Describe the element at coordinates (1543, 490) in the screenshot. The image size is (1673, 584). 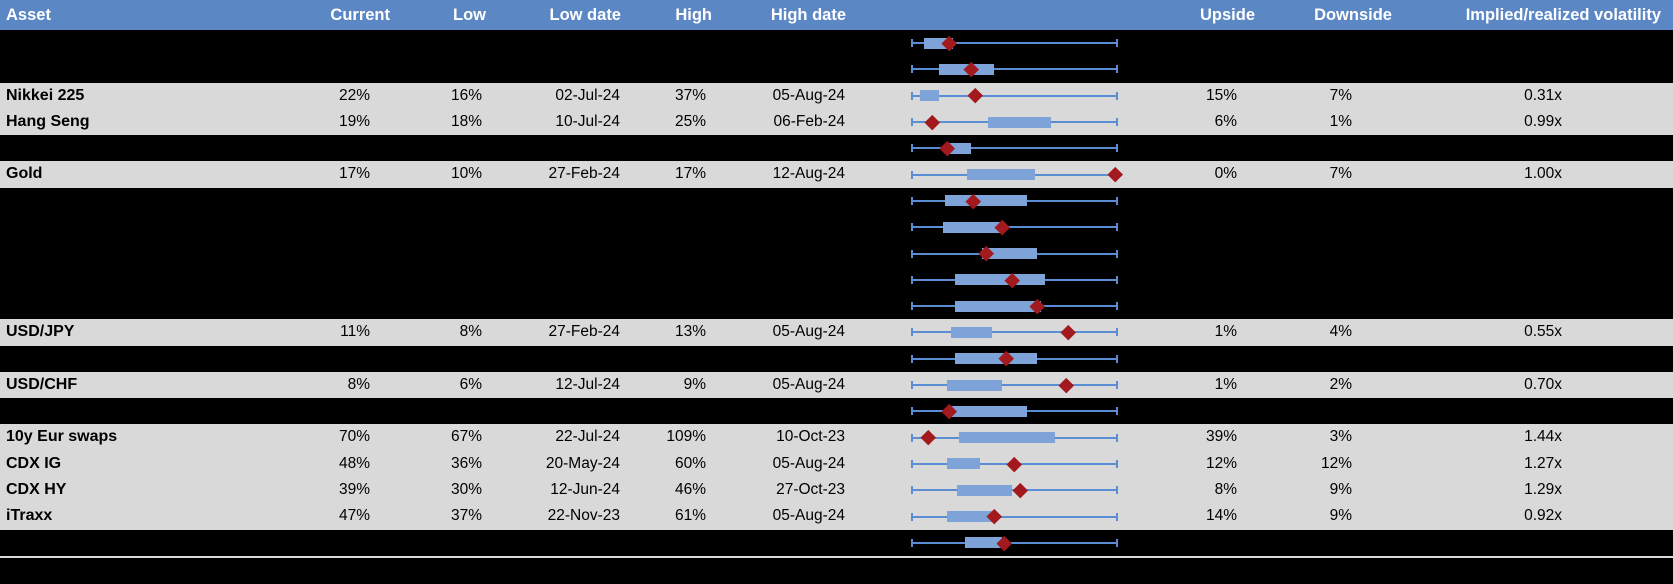
I see `implied-realized-vol: 1.29x` at that location.